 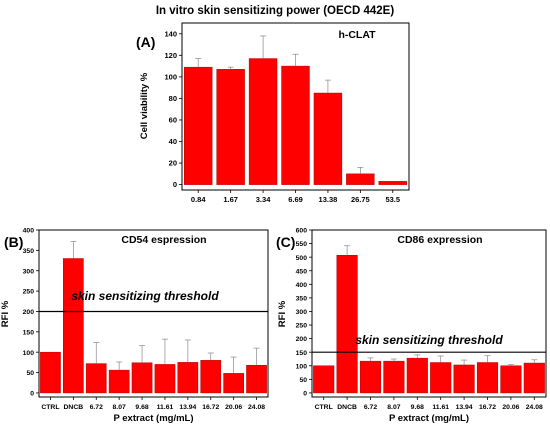 I want to click on y-tick-label: 120, so click(x=170, y=55).